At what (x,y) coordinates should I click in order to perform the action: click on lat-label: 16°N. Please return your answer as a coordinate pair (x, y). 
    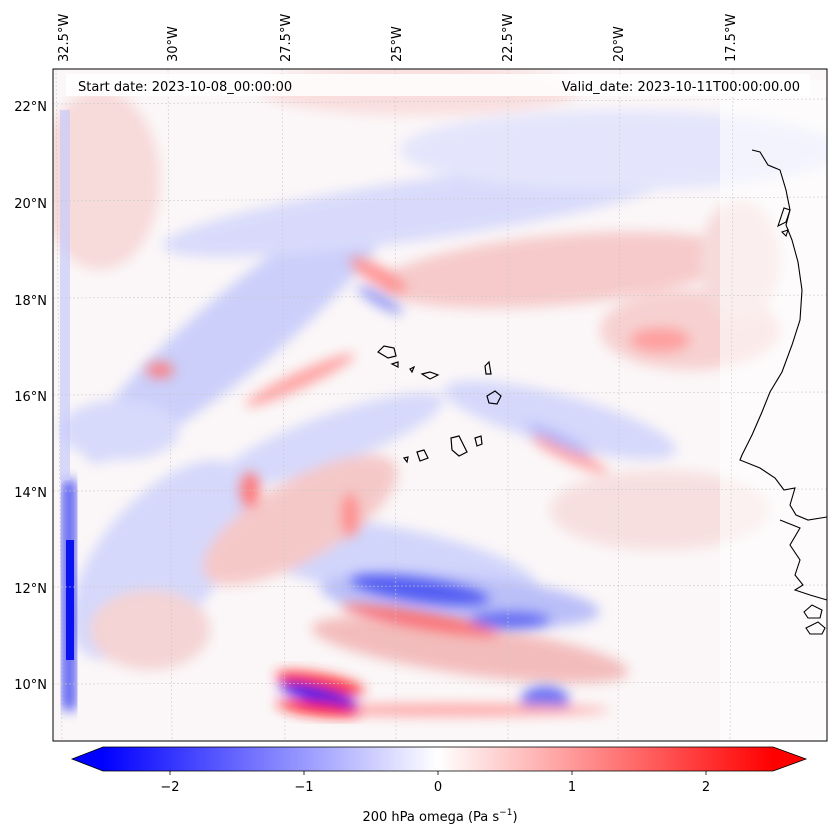
    Looking at the image, I should click on (30, 397).